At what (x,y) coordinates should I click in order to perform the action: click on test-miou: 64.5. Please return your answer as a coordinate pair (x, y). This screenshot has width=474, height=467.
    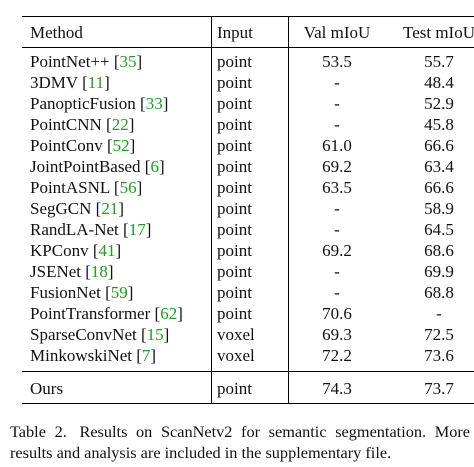
    Looking at the image, I should click on (439, 229).